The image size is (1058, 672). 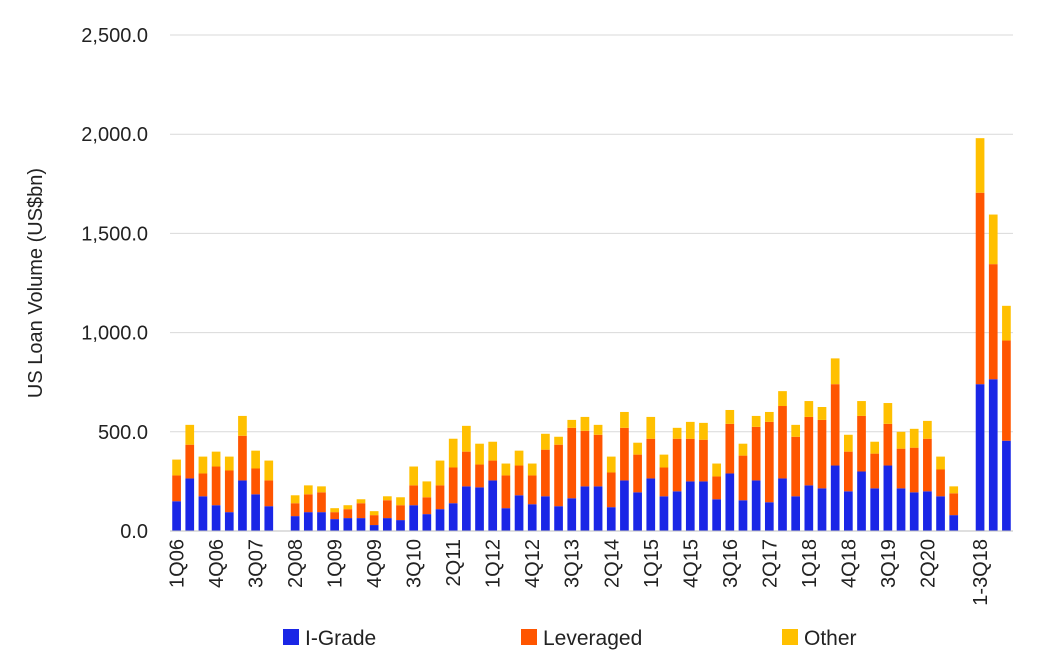 What do you see at coordinates (178, 563) in the screenshot?
I see `x-tick-label: 1Q06` at bounding box center [178, 563].